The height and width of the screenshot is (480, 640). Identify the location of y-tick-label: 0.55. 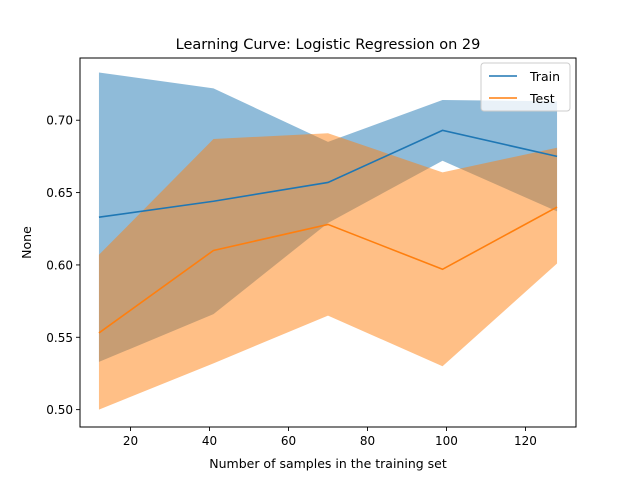
(59, 338).